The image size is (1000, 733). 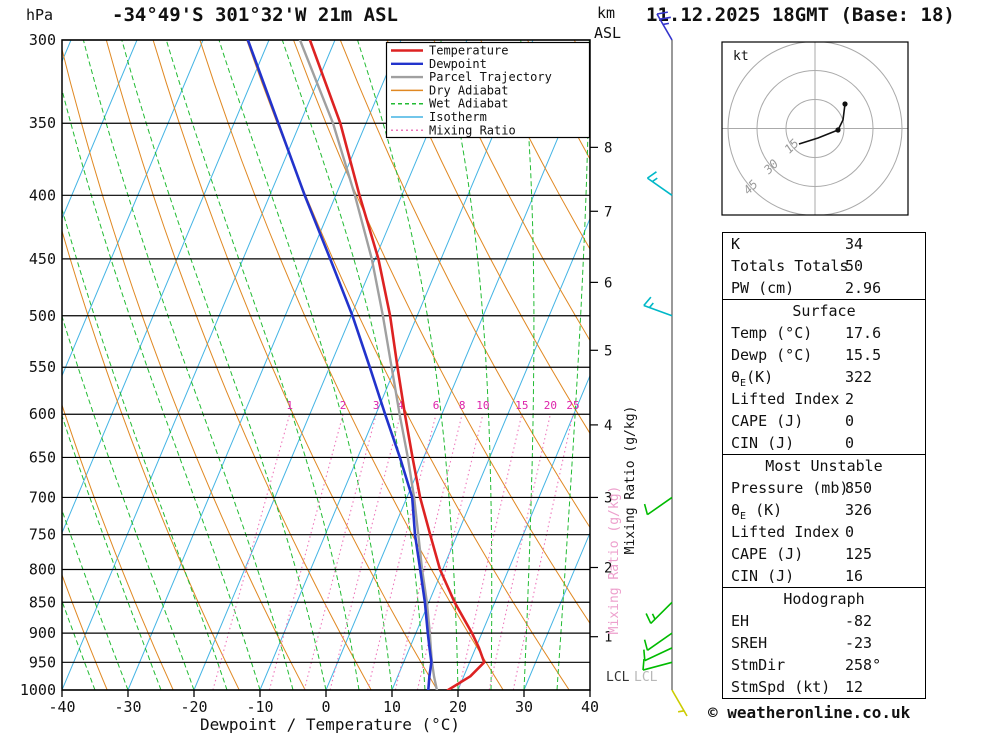 What do you see at coordinates (42, 259) in the screenshot?
I see `svg-text: 450` at bounding box center [42, 259].